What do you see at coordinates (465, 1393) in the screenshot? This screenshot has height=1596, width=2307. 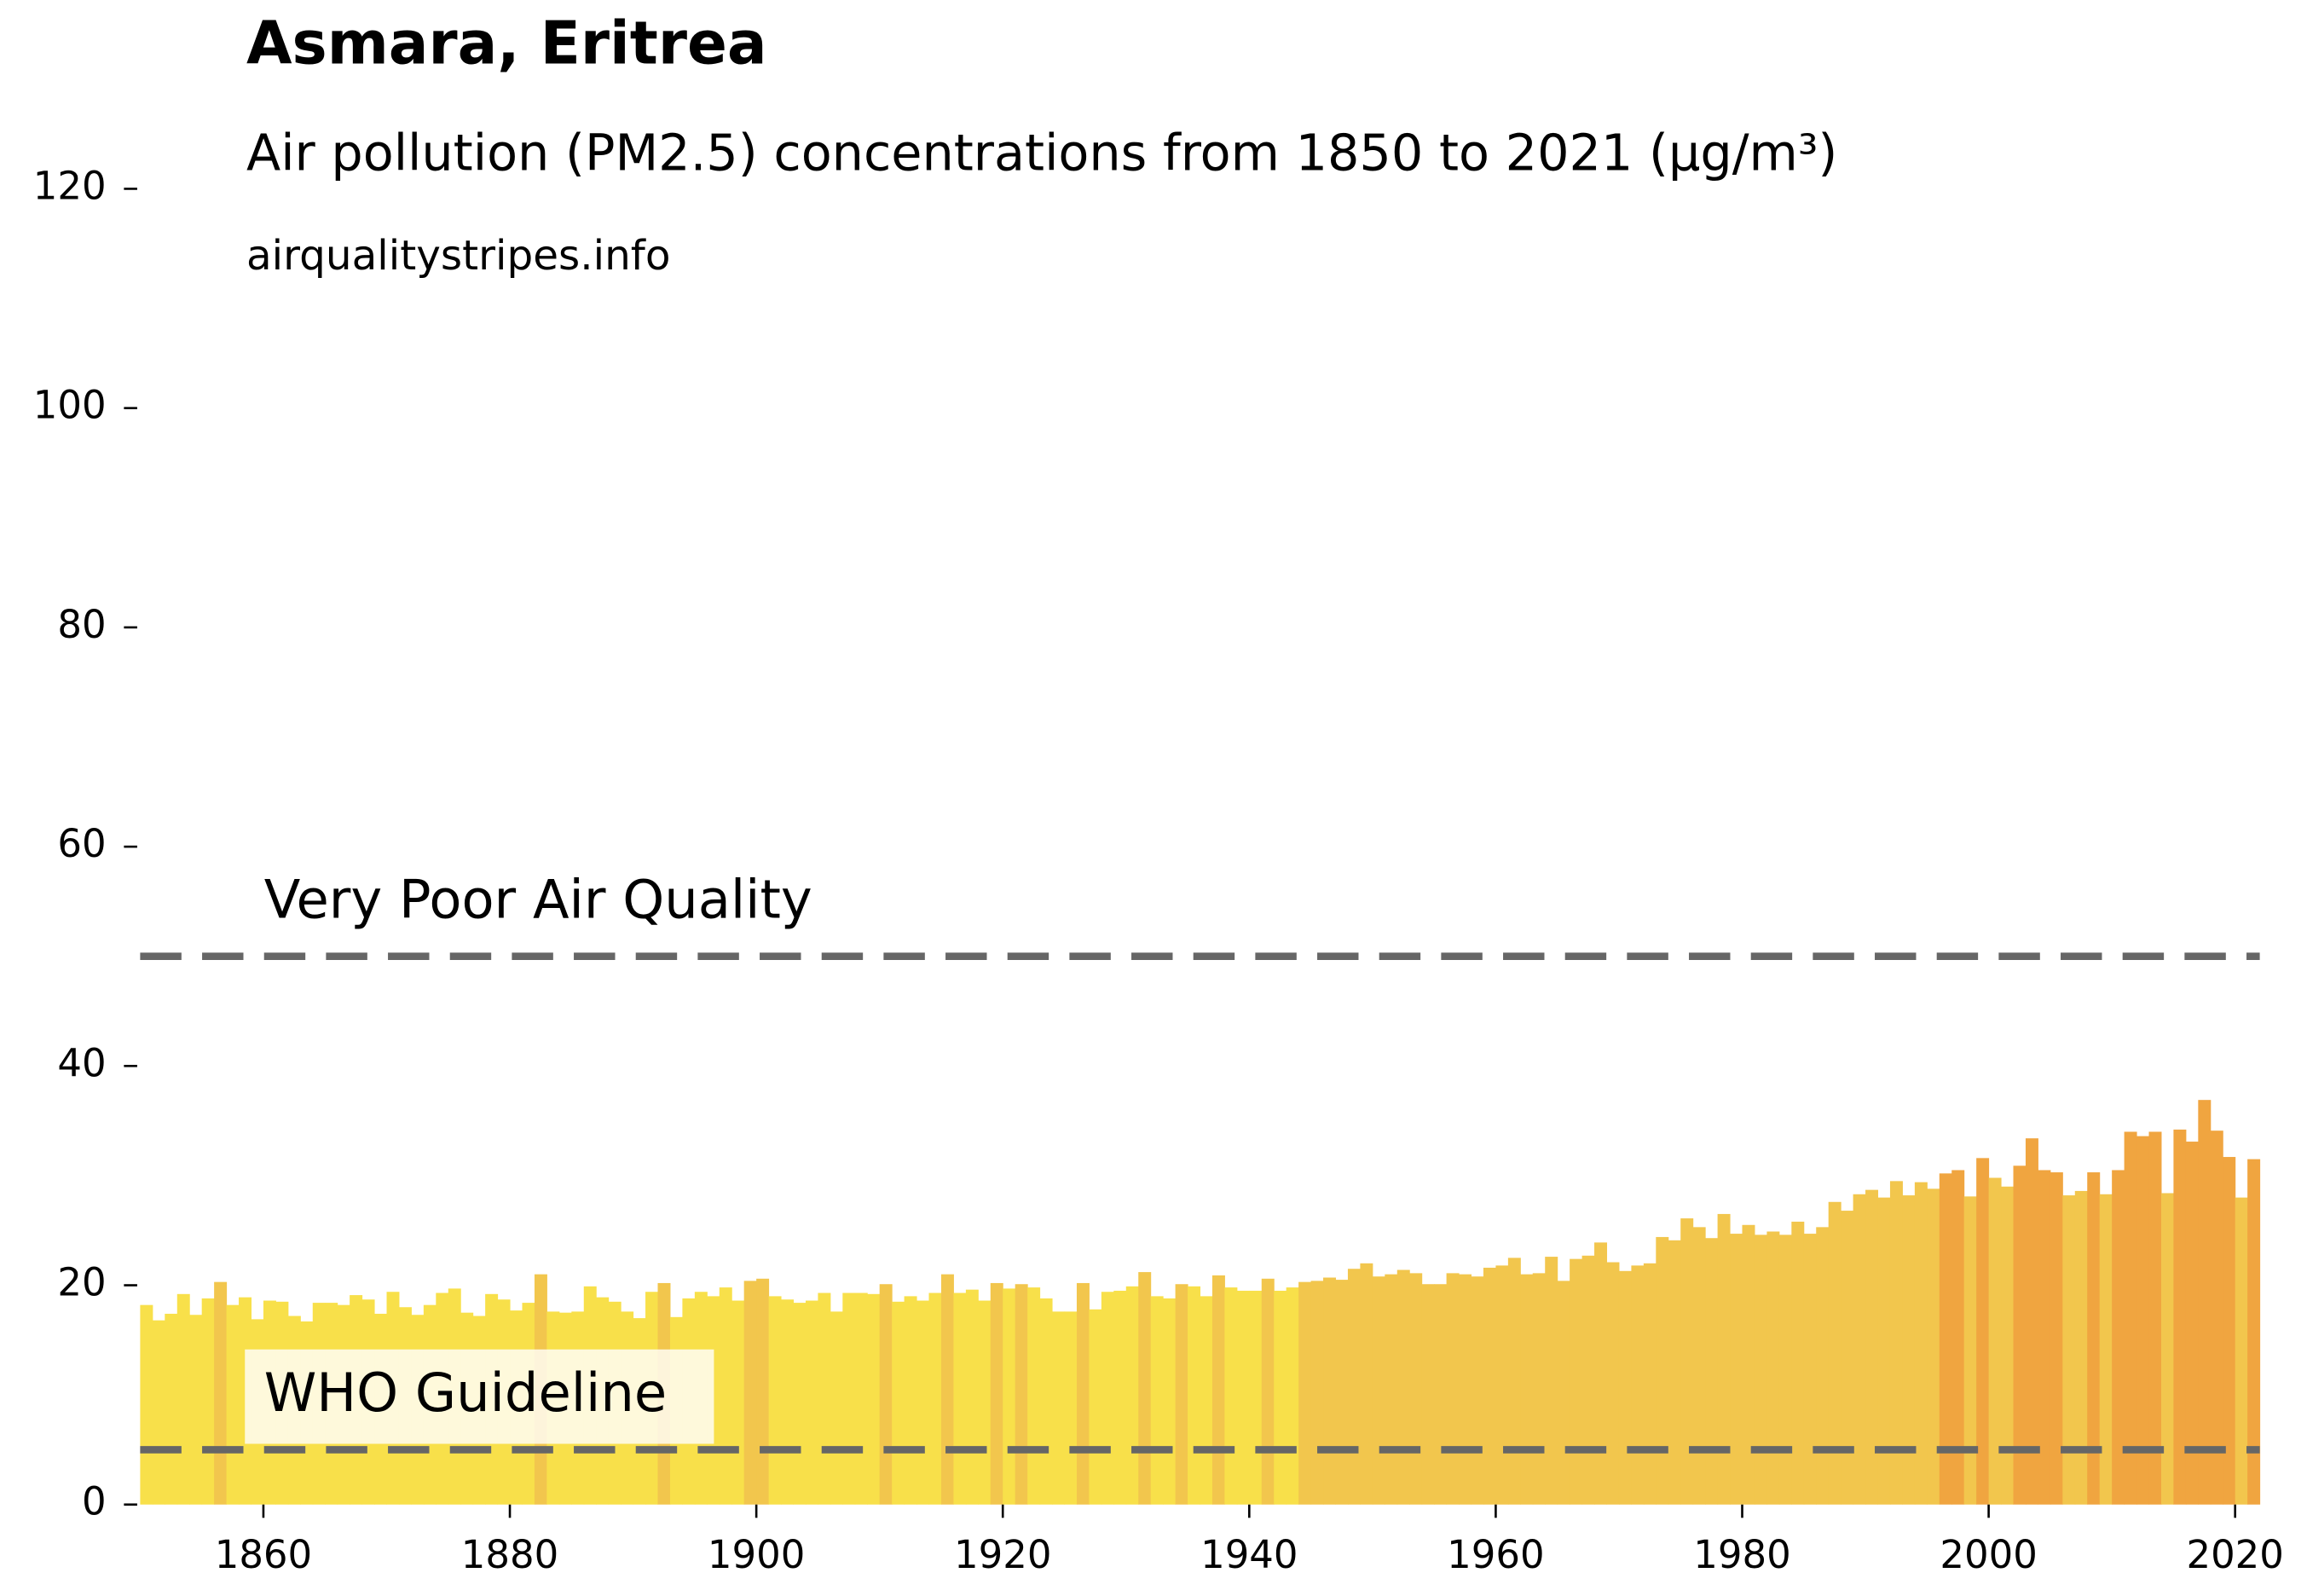 I see `reference-label: WHO Guideline` at bounding box center [465, 1393].